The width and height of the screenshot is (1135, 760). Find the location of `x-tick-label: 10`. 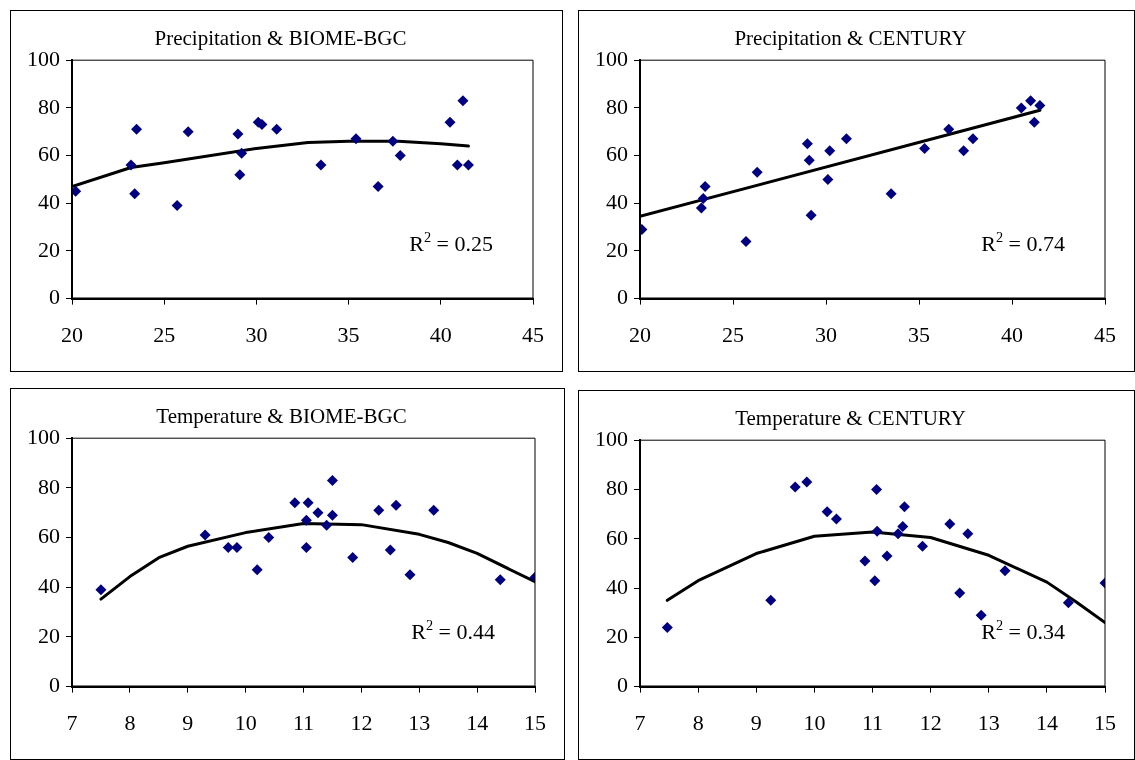

x-tick-label: 10 is located at coordinates (245, 722).